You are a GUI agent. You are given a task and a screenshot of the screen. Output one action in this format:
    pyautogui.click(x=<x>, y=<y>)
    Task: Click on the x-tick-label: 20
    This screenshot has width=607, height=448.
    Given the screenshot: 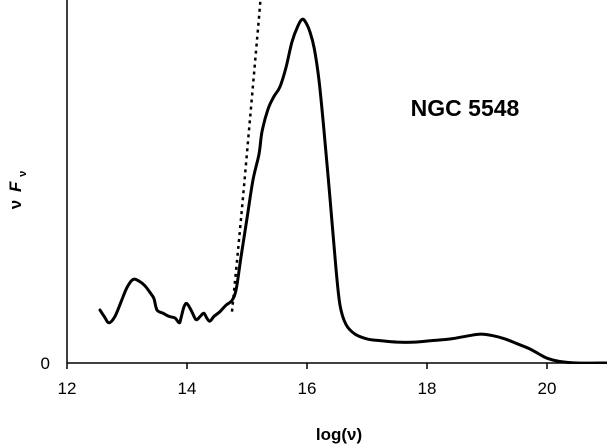 What is the action you would take?
    pyautogui.click(x=547, y=388)
    